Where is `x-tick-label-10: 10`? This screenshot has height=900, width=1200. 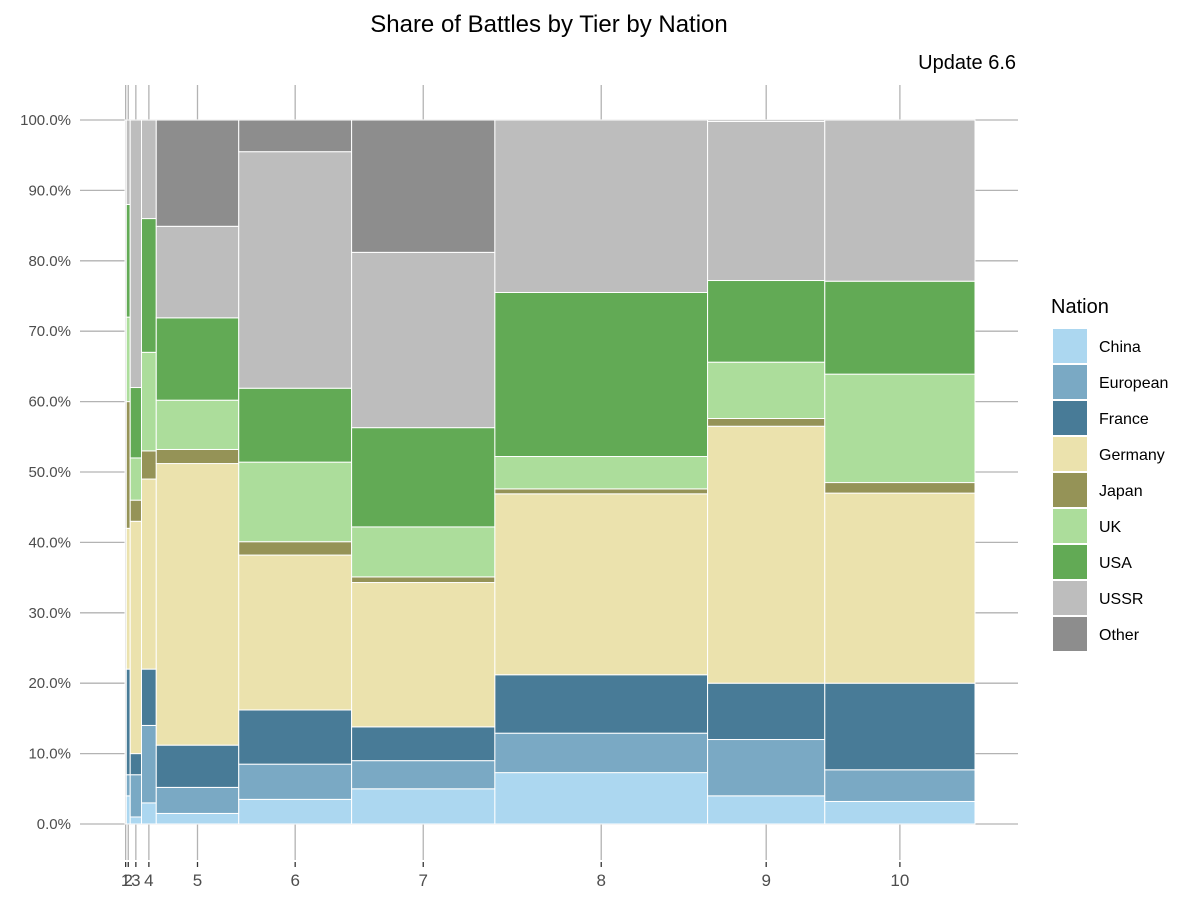
x-tick-label-10: 10 is located at coordinates (899, 880).